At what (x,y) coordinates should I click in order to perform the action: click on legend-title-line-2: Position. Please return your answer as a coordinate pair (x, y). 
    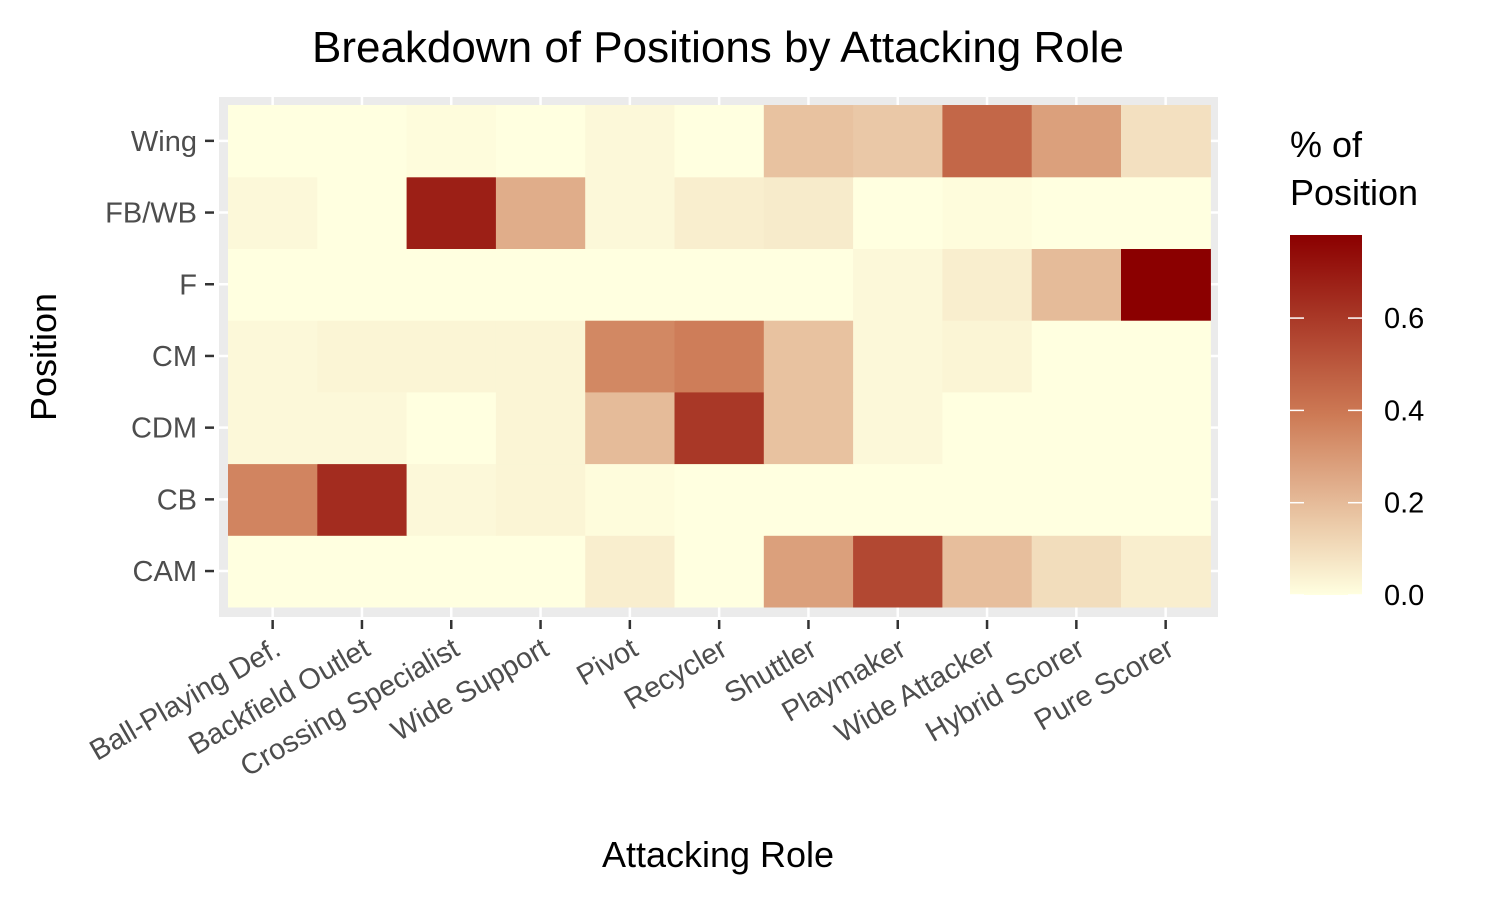
    Looking at the image, I should click on (1354, 192).